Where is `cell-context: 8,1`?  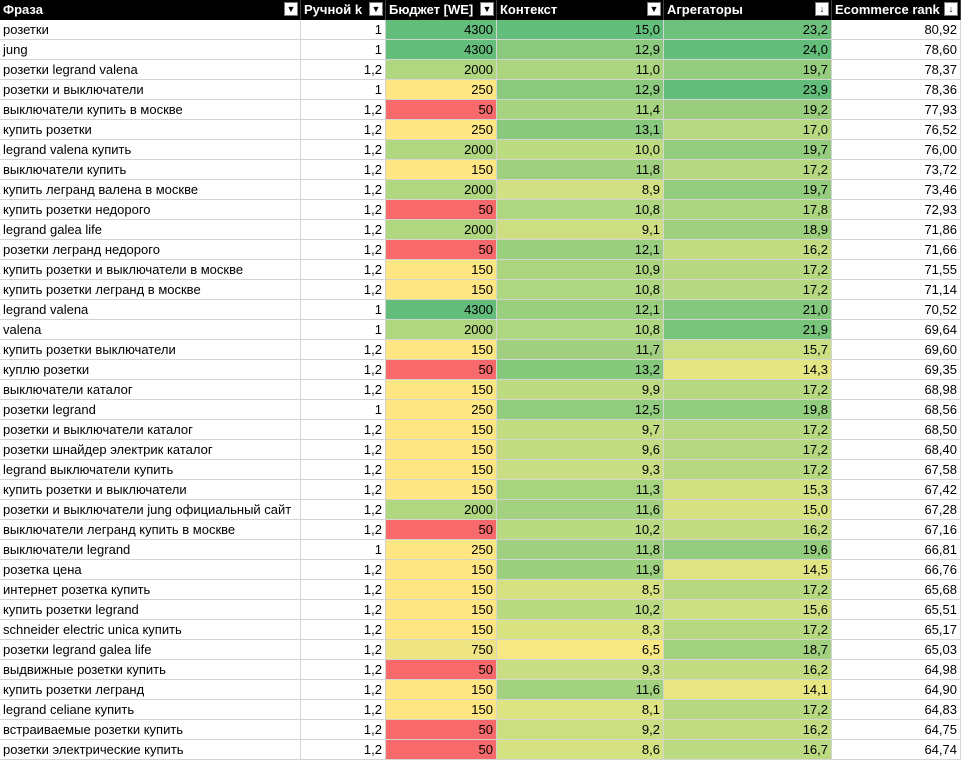
cell-context: 8,1 is located at coordinates (580, 710).